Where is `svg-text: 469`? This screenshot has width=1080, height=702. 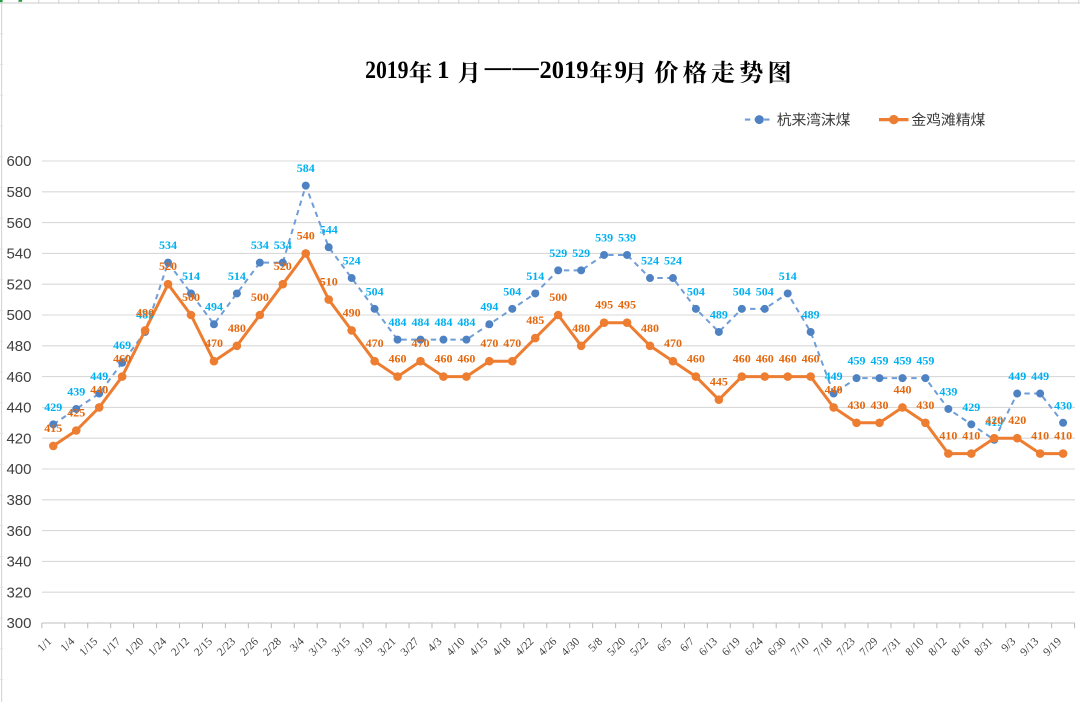
svg-text: 469 is located at coordinates (122, 345).